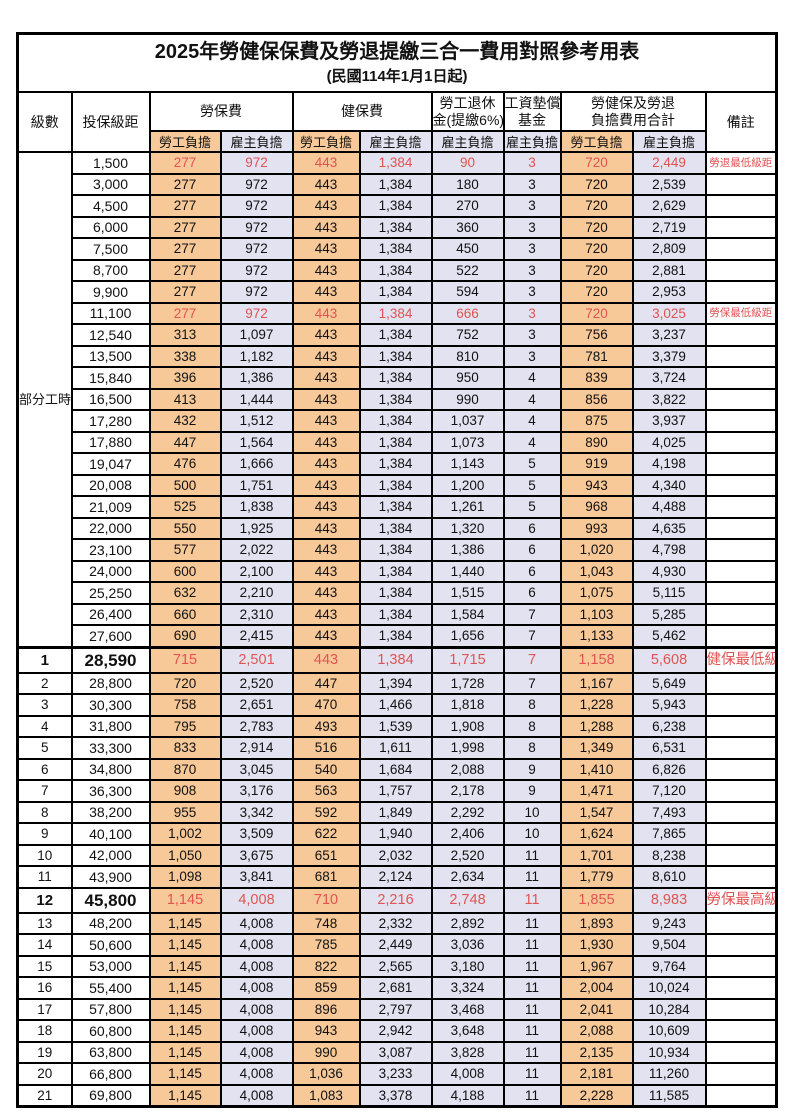 This screenshot has width=791, height=1120. Describe the element at coordinates (669, 834) in the screenshot. I see `total-employer-cell: 7,865` at that location.